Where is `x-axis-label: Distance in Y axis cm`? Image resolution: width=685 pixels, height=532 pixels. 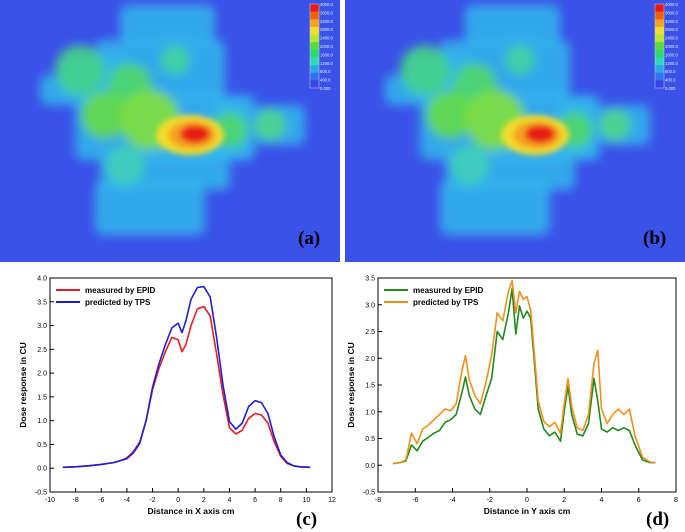 x-axis-label: Distance in Y axis cm is located at coordinates (527, 511).